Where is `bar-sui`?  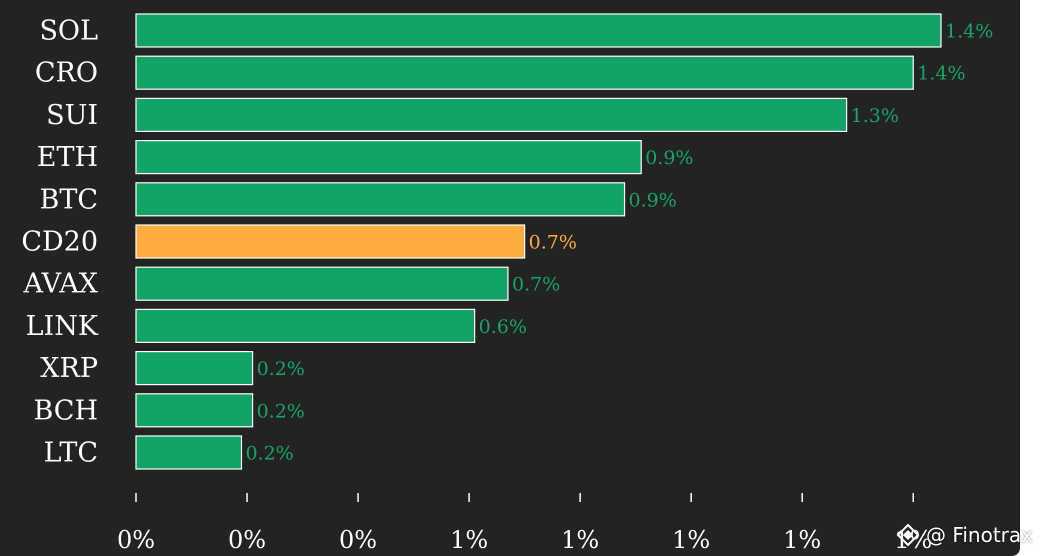 bar-sui is located at coordinates (491, 115).